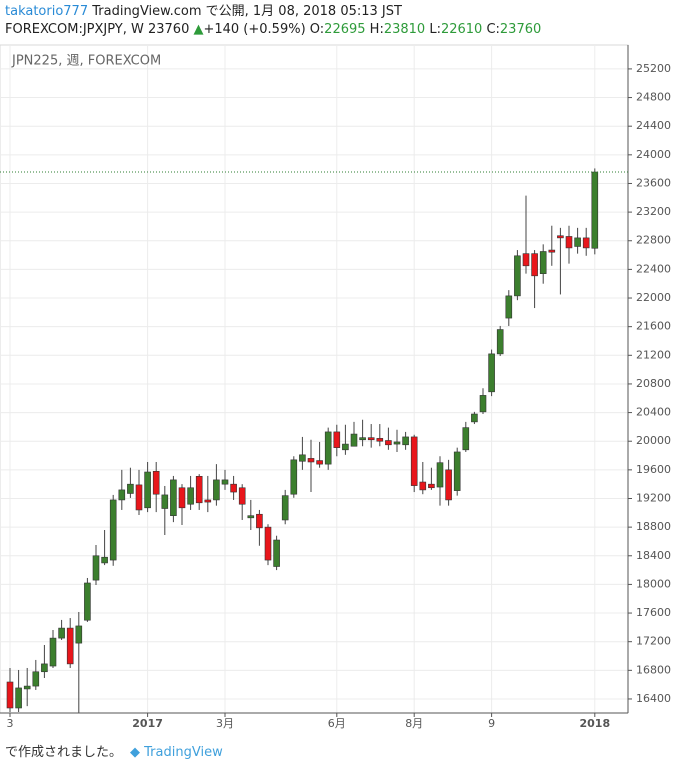  What do you see at coordinates (653, 268) in the screenshot?
I see `y-tick-label: 22400` at bounding box center [653, 268].